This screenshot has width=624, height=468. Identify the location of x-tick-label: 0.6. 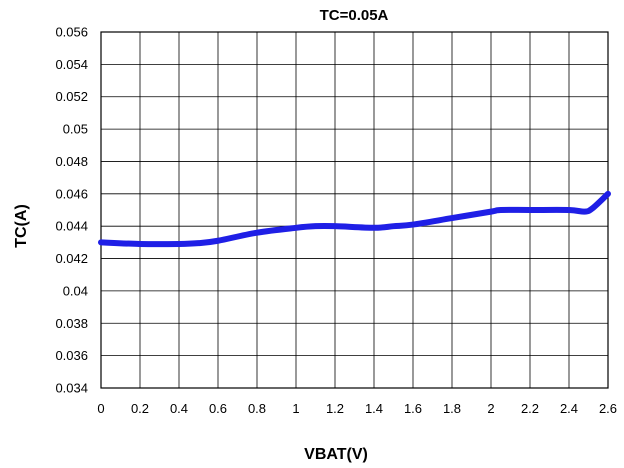
(218, 408).